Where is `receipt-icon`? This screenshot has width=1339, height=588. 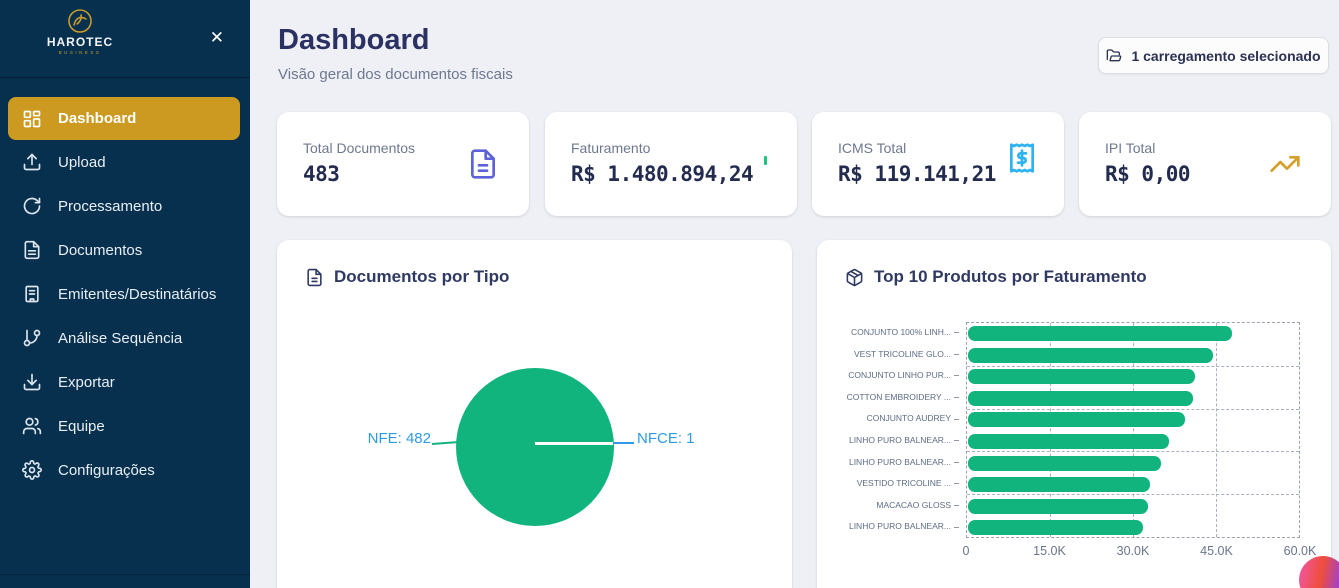
receipt-icon is located at coordinates (1022, 158).